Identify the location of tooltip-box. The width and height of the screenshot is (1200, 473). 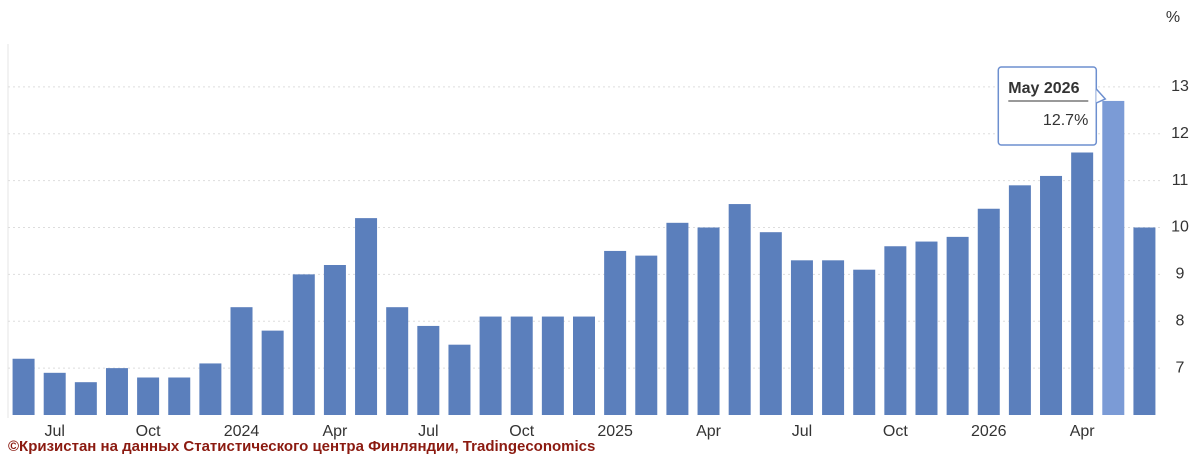
(1047, 106).